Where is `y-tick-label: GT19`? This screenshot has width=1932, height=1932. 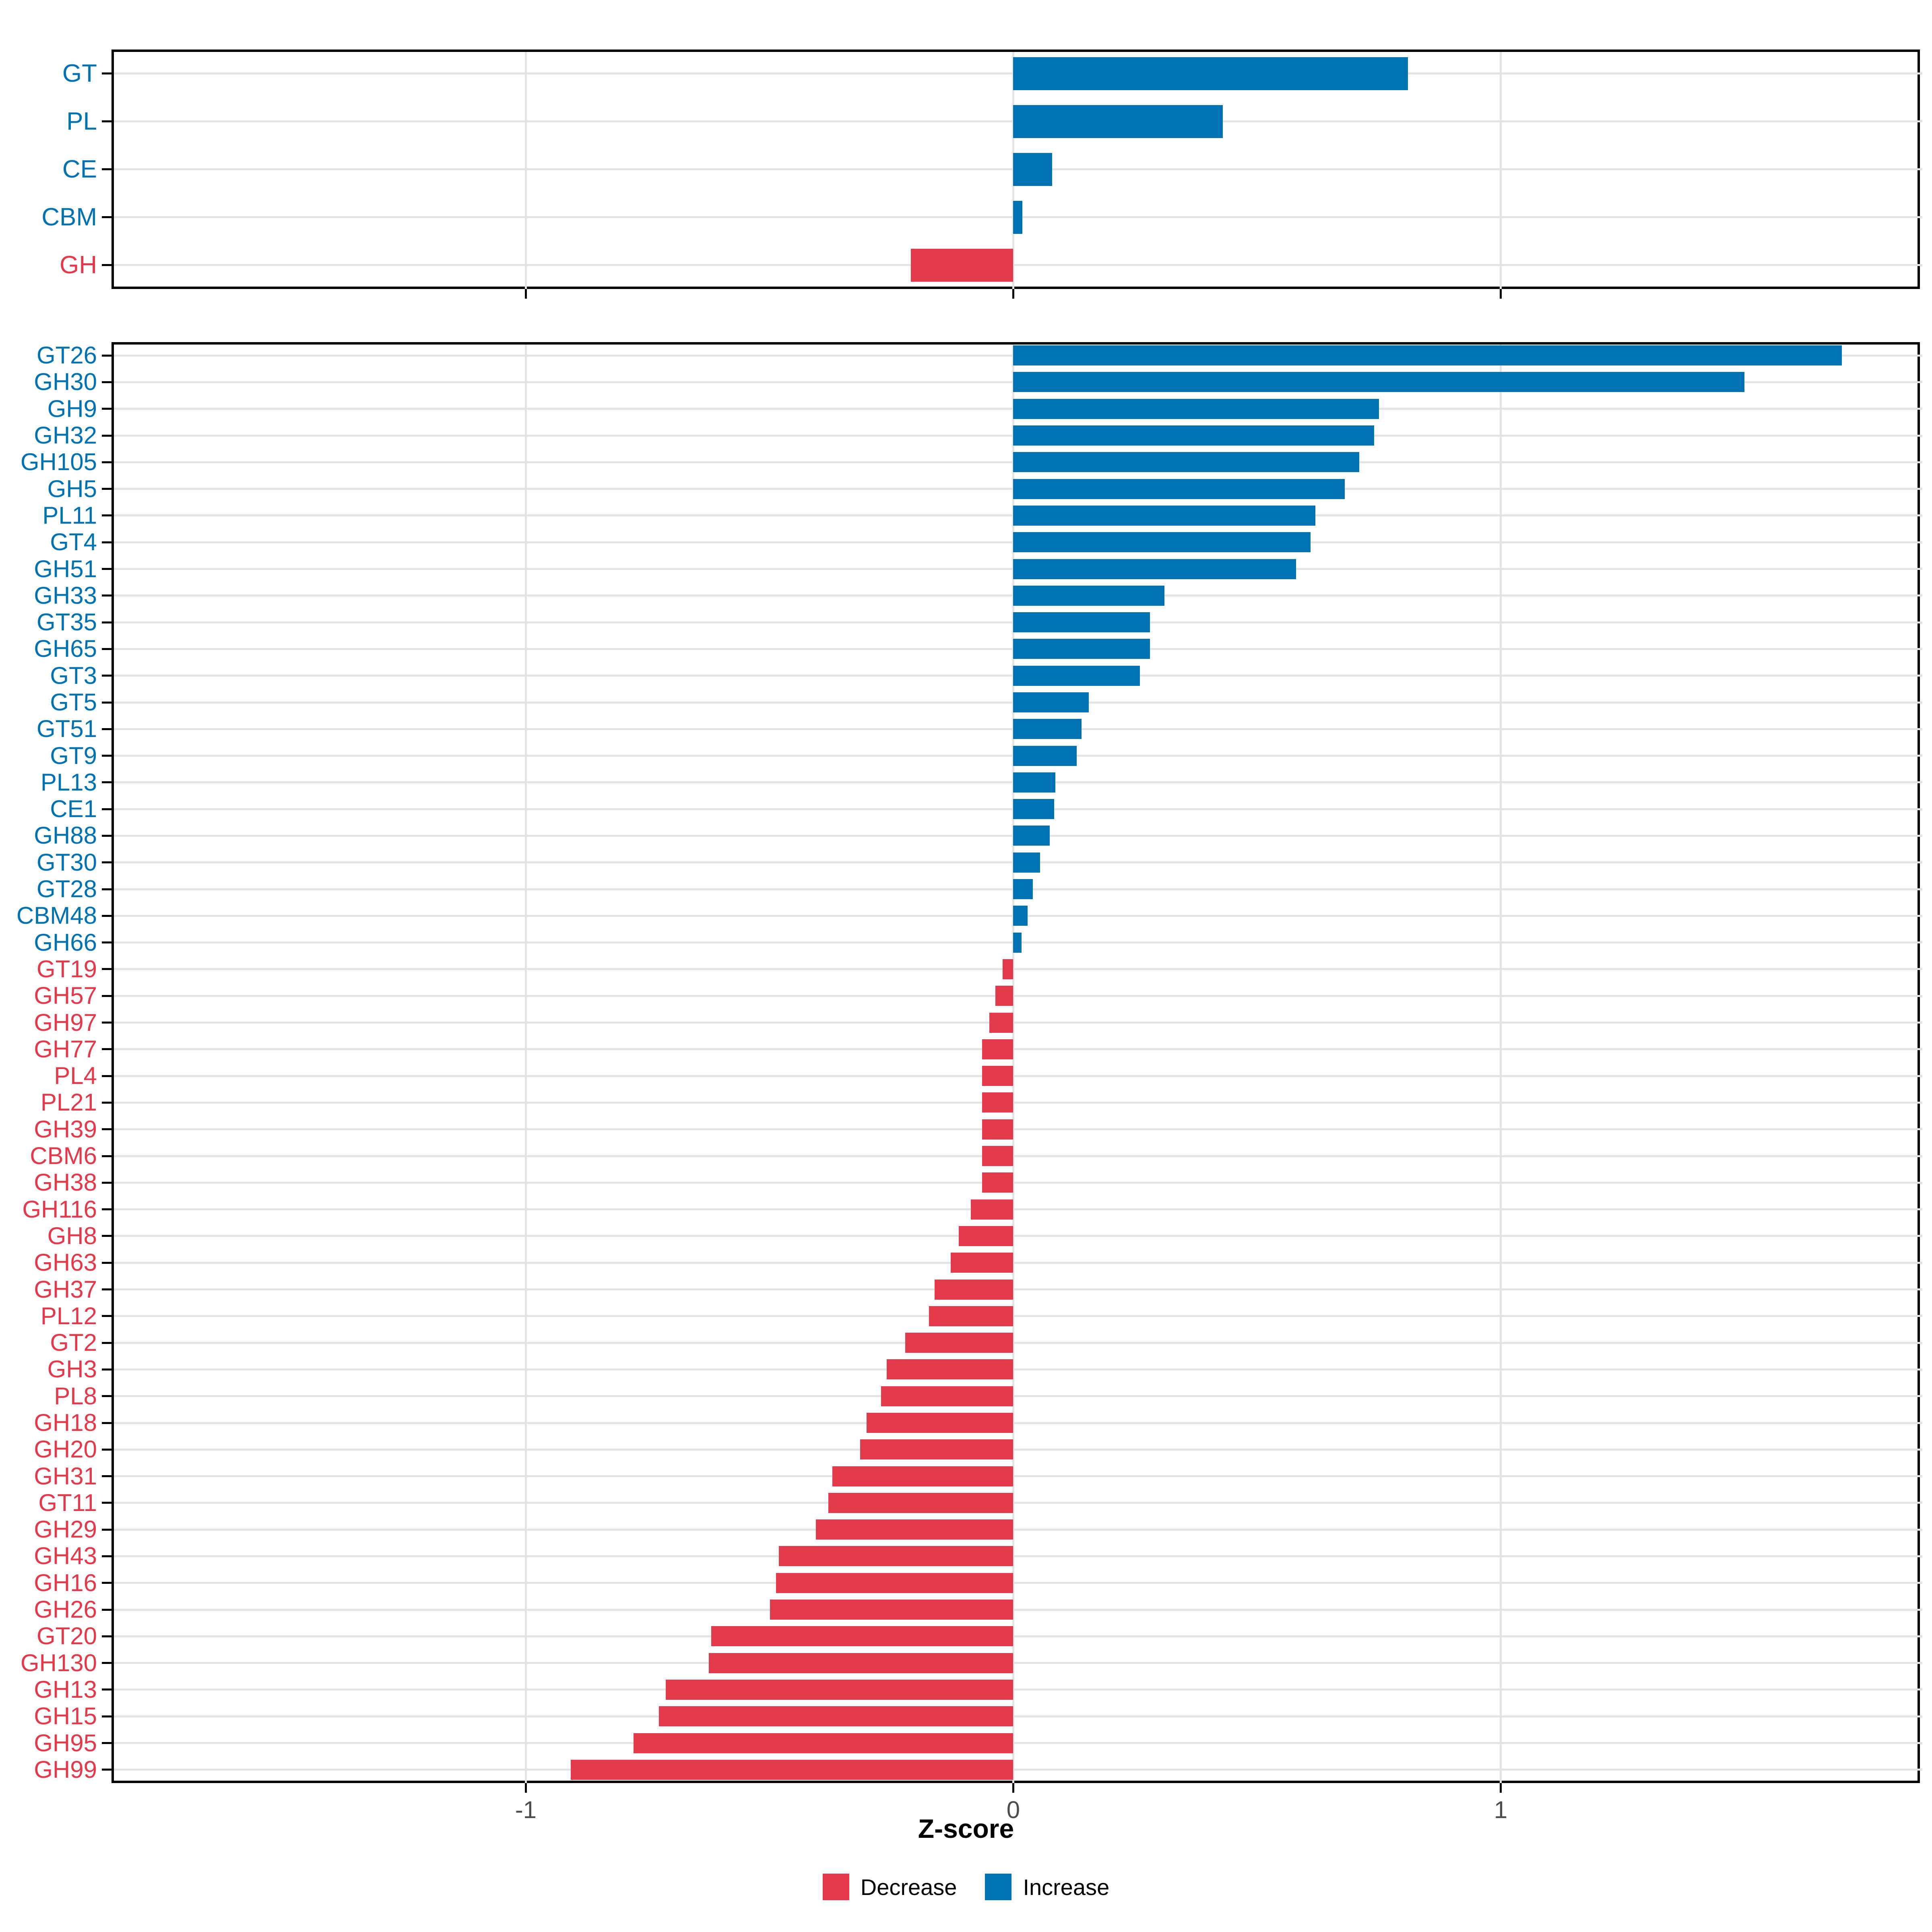
y-tick-label: GT19 is located at coordinates (66, 969).